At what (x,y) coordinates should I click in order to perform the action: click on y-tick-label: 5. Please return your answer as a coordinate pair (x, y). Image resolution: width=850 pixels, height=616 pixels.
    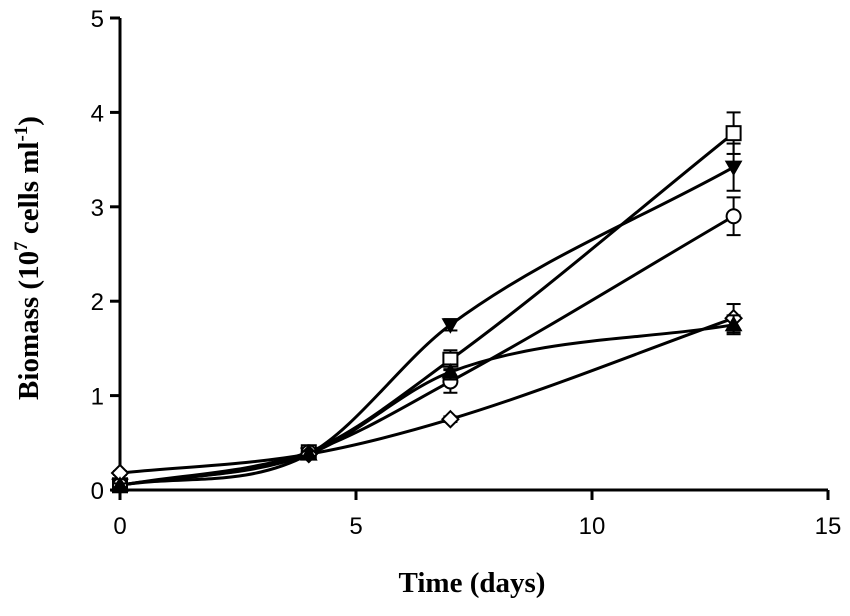
    Looking at the image, I should click on (97, 19).